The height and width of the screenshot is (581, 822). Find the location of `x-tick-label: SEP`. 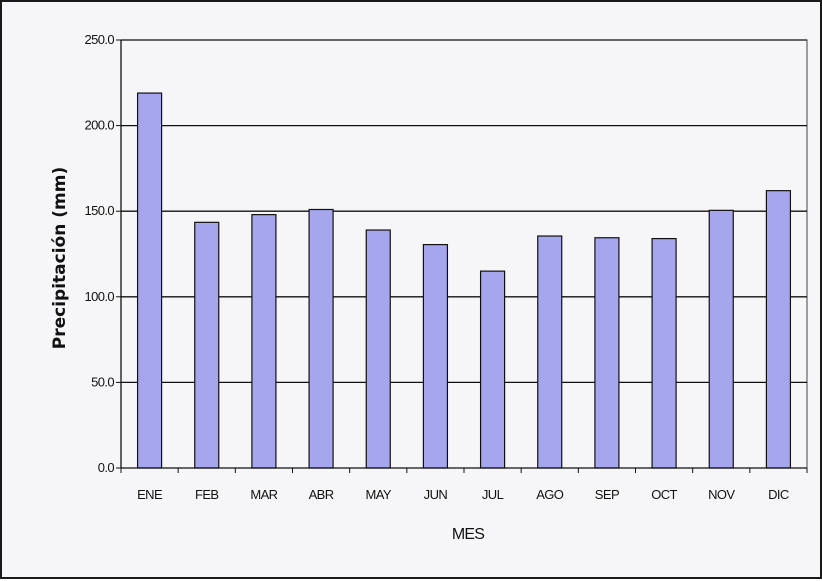

x-tick-label: SEP is located at coordinates (607, 494).